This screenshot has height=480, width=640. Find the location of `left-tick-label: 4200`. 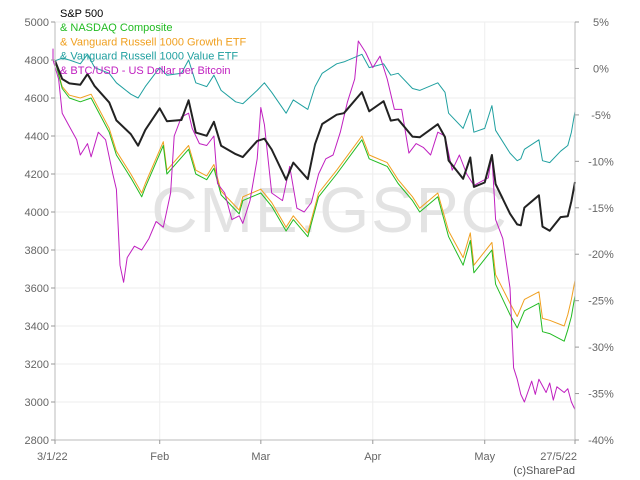

left-tick-label: 4200 is located at coordinates (37, 175).